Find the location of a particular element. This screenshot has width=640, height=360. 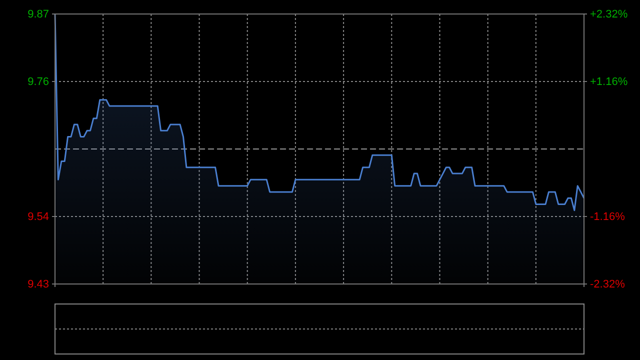

y2-tick-label: -1.16% is located at coordinates (608, 217).